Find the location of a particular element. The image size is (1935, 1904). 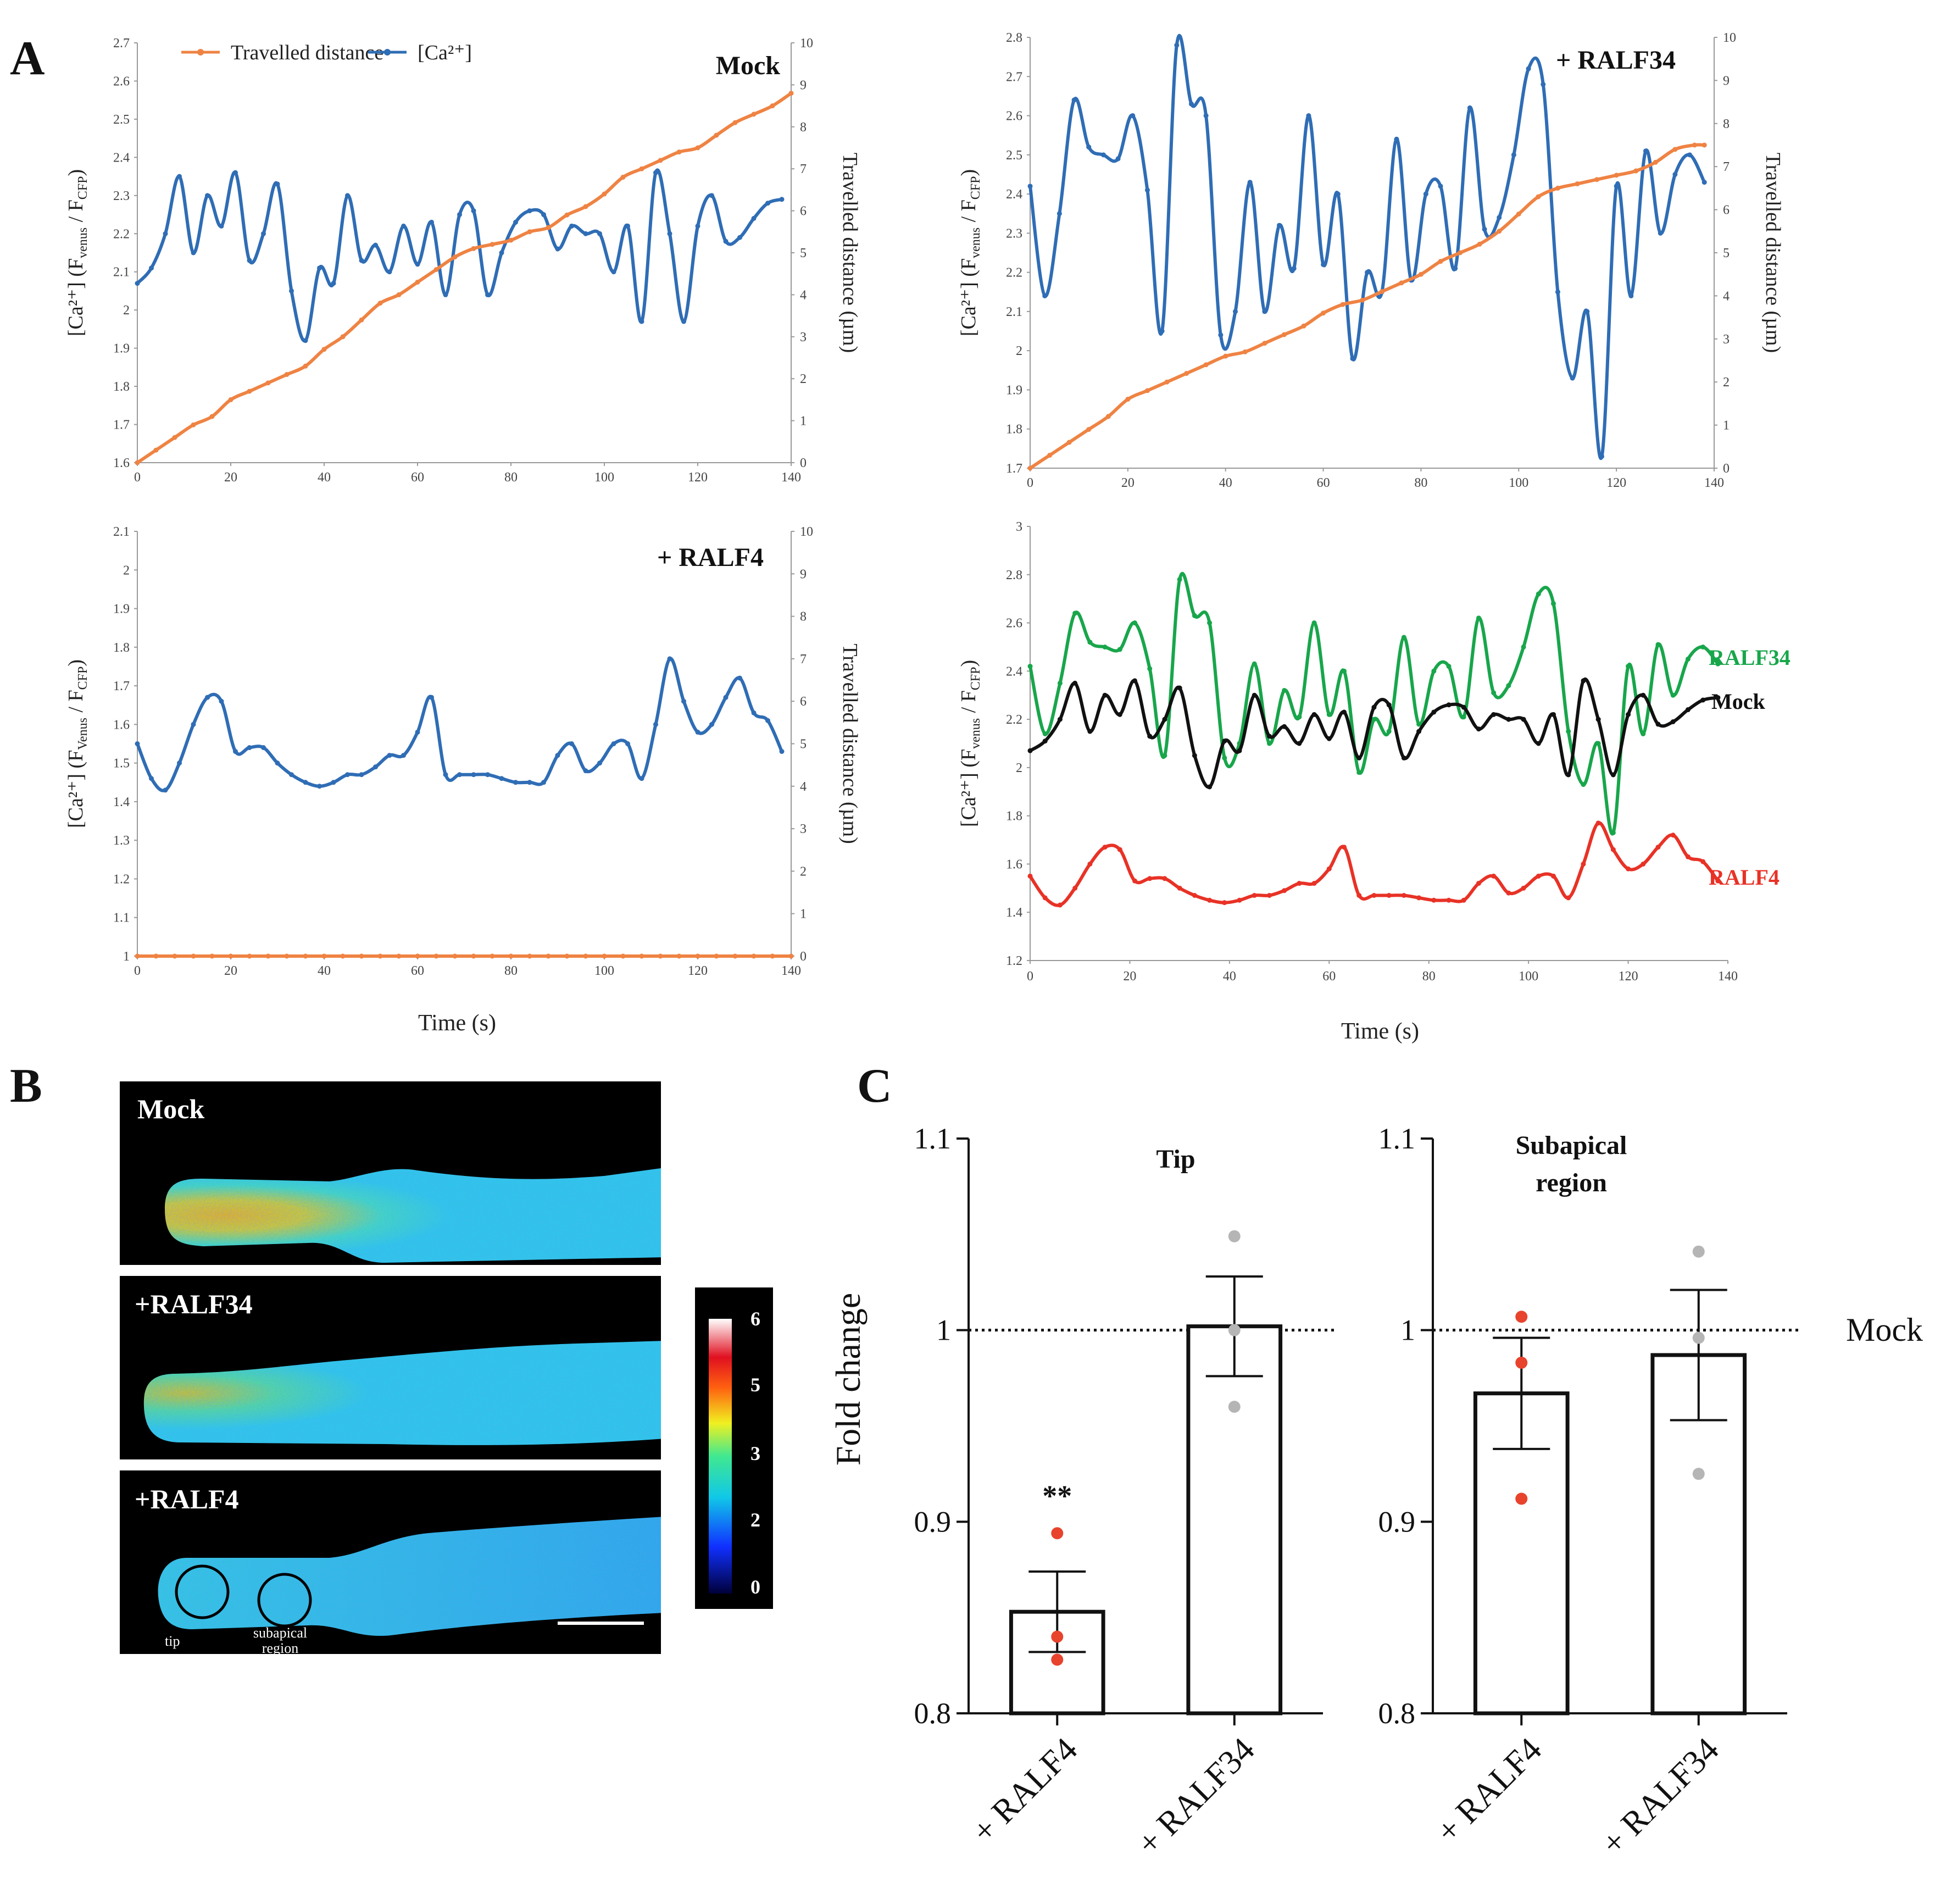

y2-tick-label: 10 is located at coordinates (1729, 38).